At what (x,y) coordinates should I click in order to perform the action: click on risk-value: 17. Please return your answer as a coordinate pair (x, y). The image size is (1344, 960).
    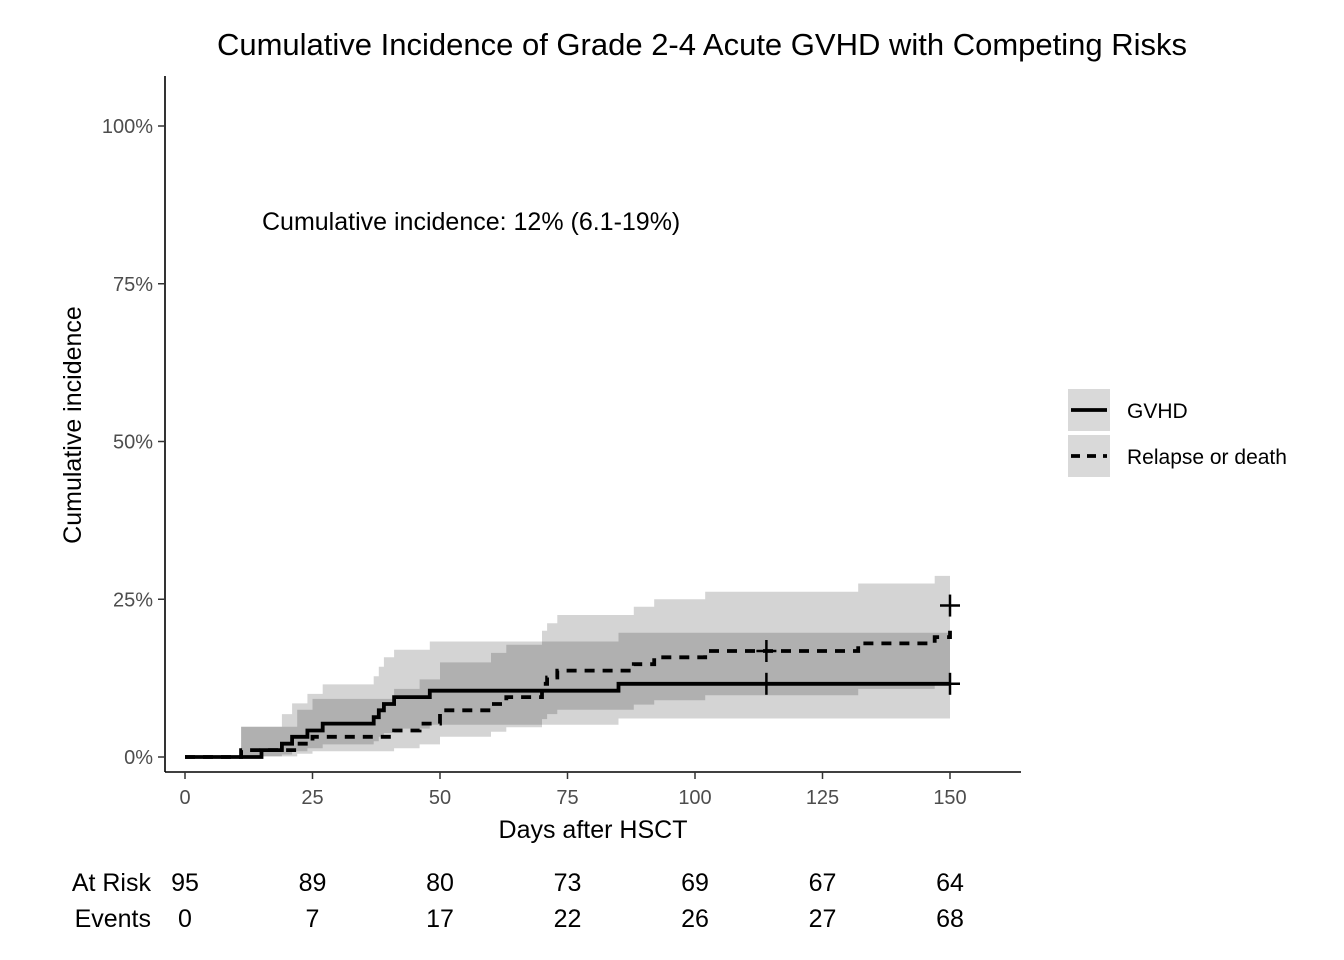
    Looking at the image, I should click on (440, 919).